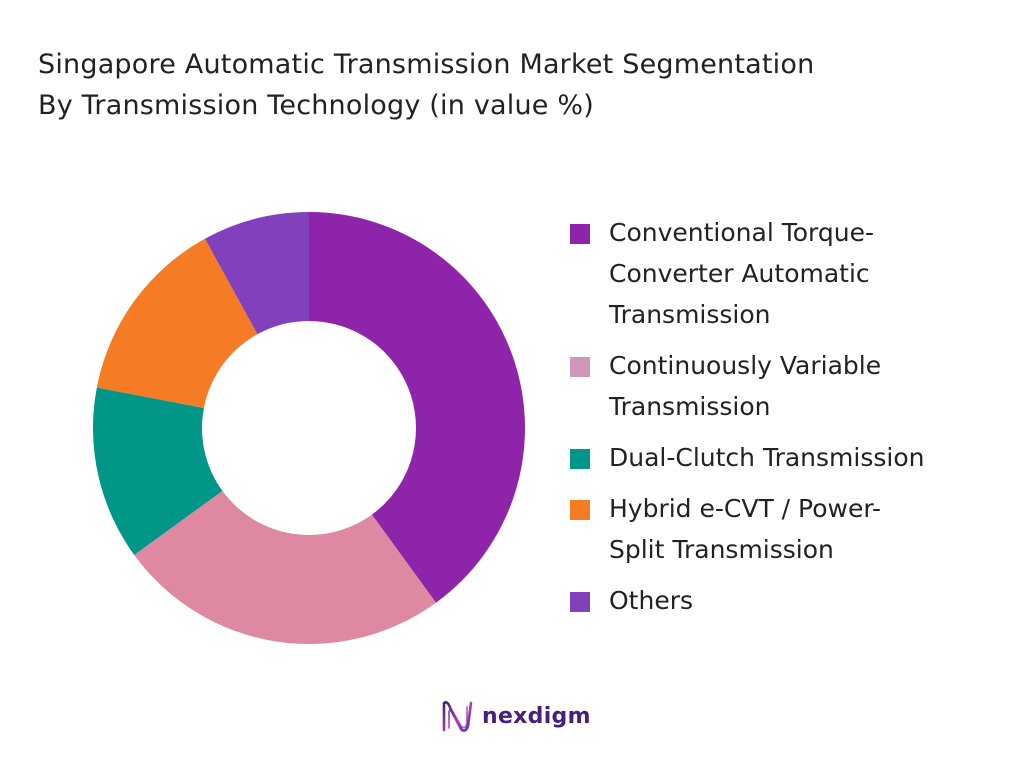  I want to click on brand-logo: nexdigm, so click(515, 716).